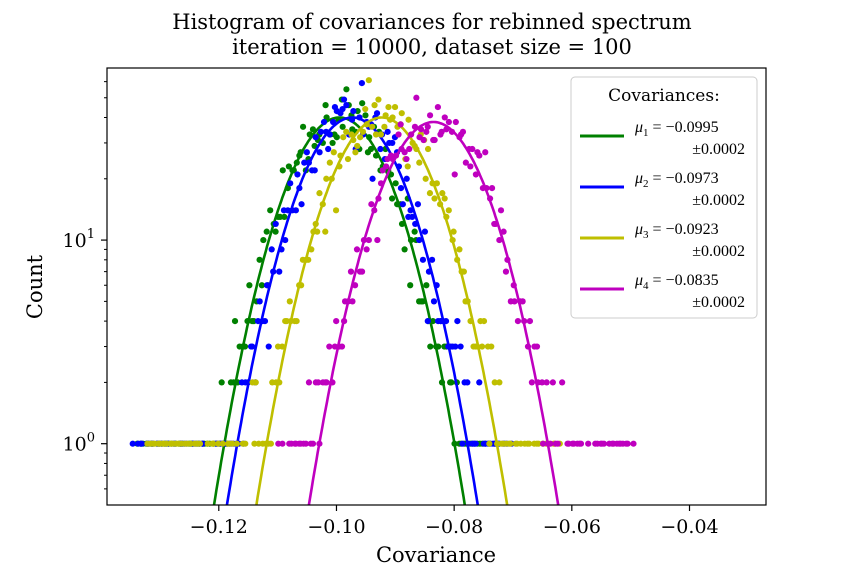 The width and height of the screenshot is (850, 567). I want to click on y-axis-label: Count, so click(35, 286).